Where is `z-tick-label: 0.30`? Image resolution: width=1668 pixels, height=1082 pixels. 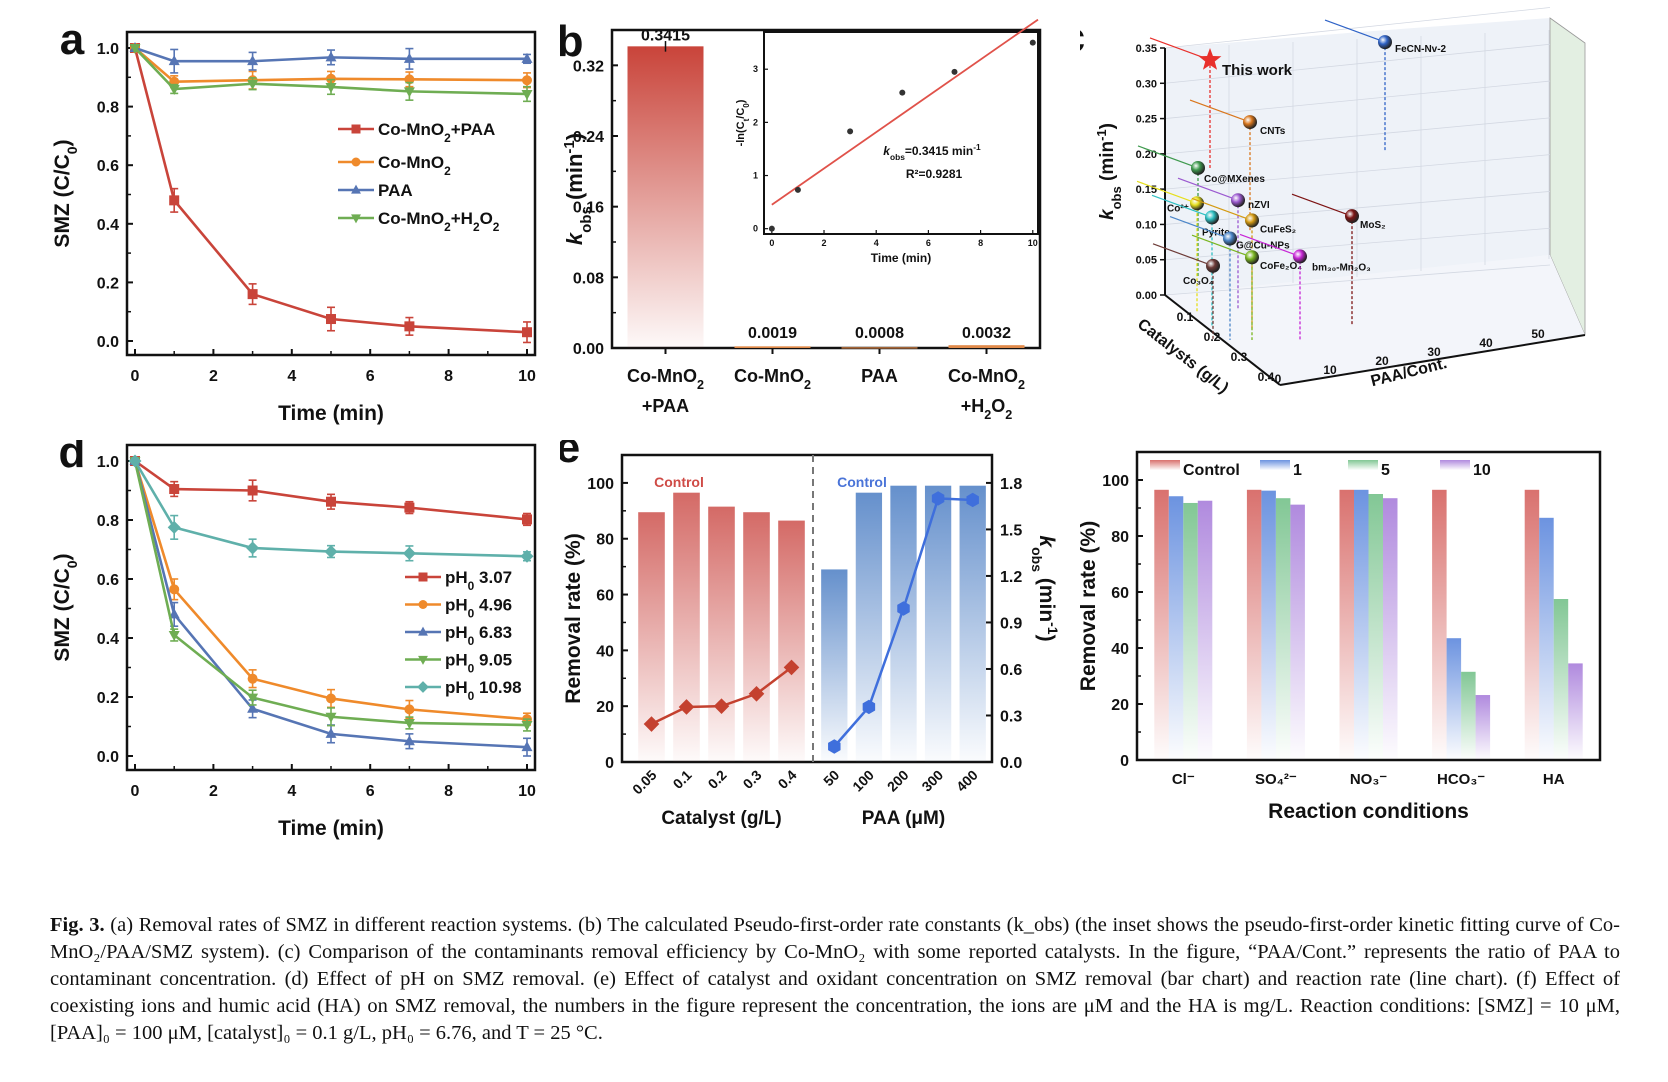 z-tick-label: 0.30 is located at coordinates (1146, 84).